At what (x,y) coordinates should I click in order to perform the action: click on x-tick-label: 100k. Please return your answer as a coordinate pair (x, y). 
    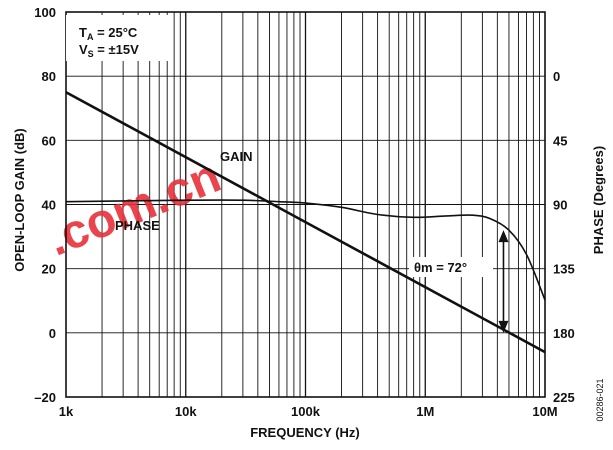
    Looking at the image, I should click on (306, 411).